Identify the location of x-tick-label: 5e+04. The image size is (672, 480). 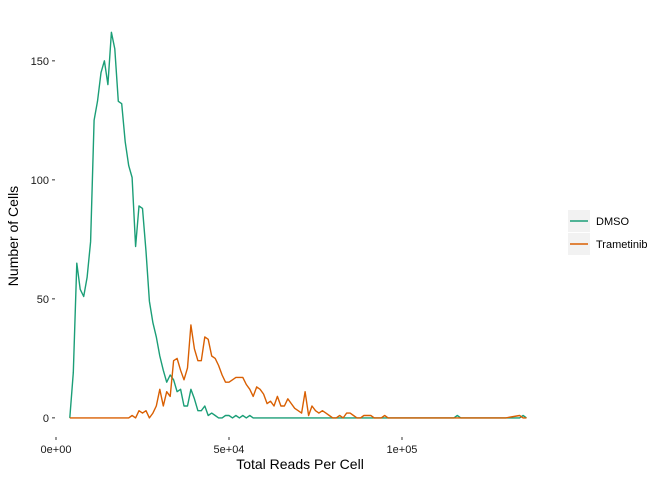
(229, 450).